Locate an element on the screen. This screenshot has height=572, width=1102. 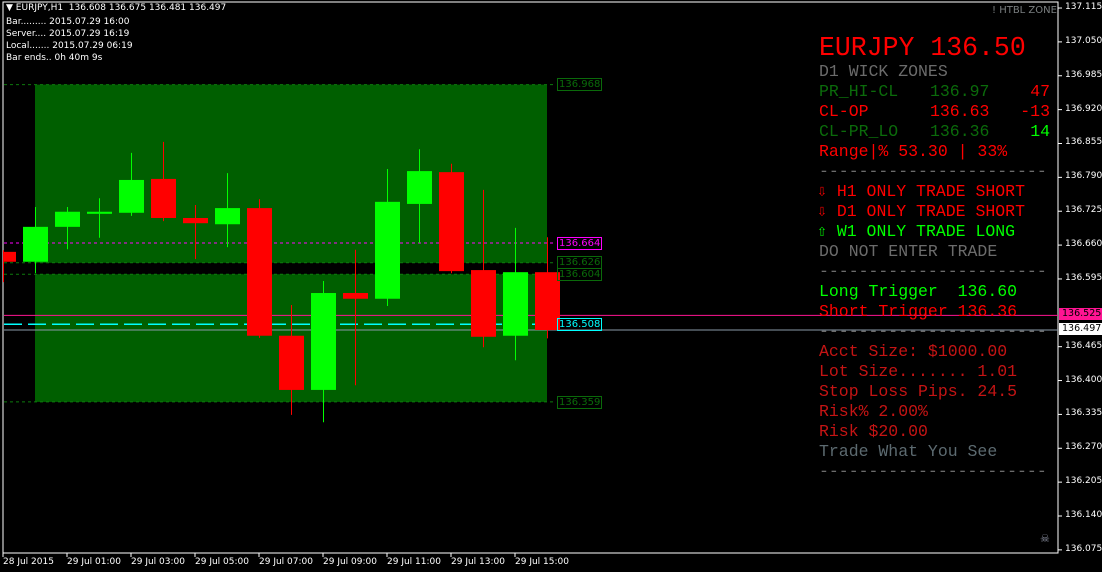
panel-title: EURJPY 136.50 is located at coordinates (922, 48).